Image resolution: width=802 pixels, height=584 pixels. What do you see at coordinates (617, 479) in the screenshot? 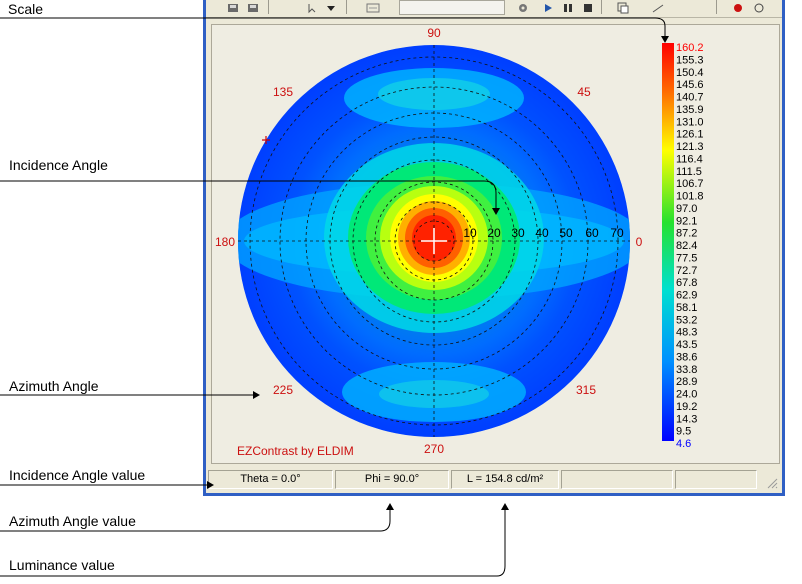
I see `status-pane-empty` at bounding box center [617, 479].